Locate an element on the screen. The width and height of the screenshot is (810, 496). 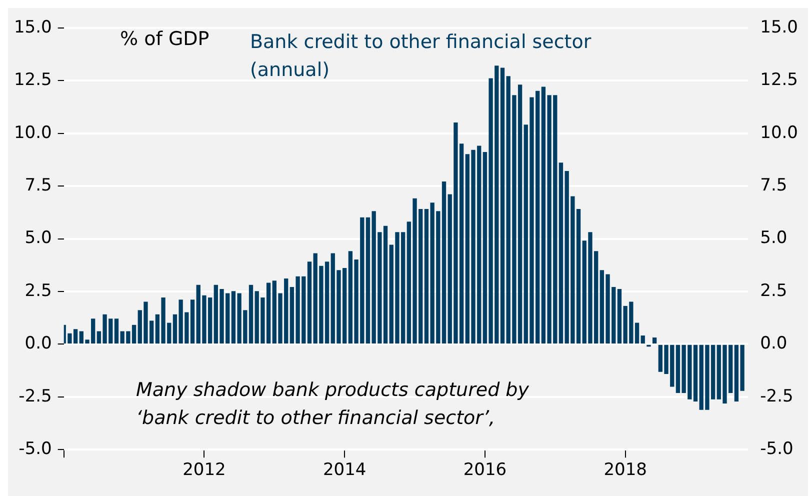
y2-tick-label: 0.0 is located at coordinates (774, 344).